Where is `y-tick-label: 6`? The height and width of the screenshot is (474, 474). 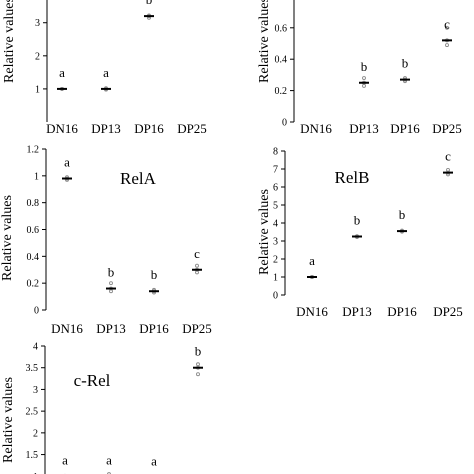
y-tick-label: 6 is located at coordinates (275, 188).